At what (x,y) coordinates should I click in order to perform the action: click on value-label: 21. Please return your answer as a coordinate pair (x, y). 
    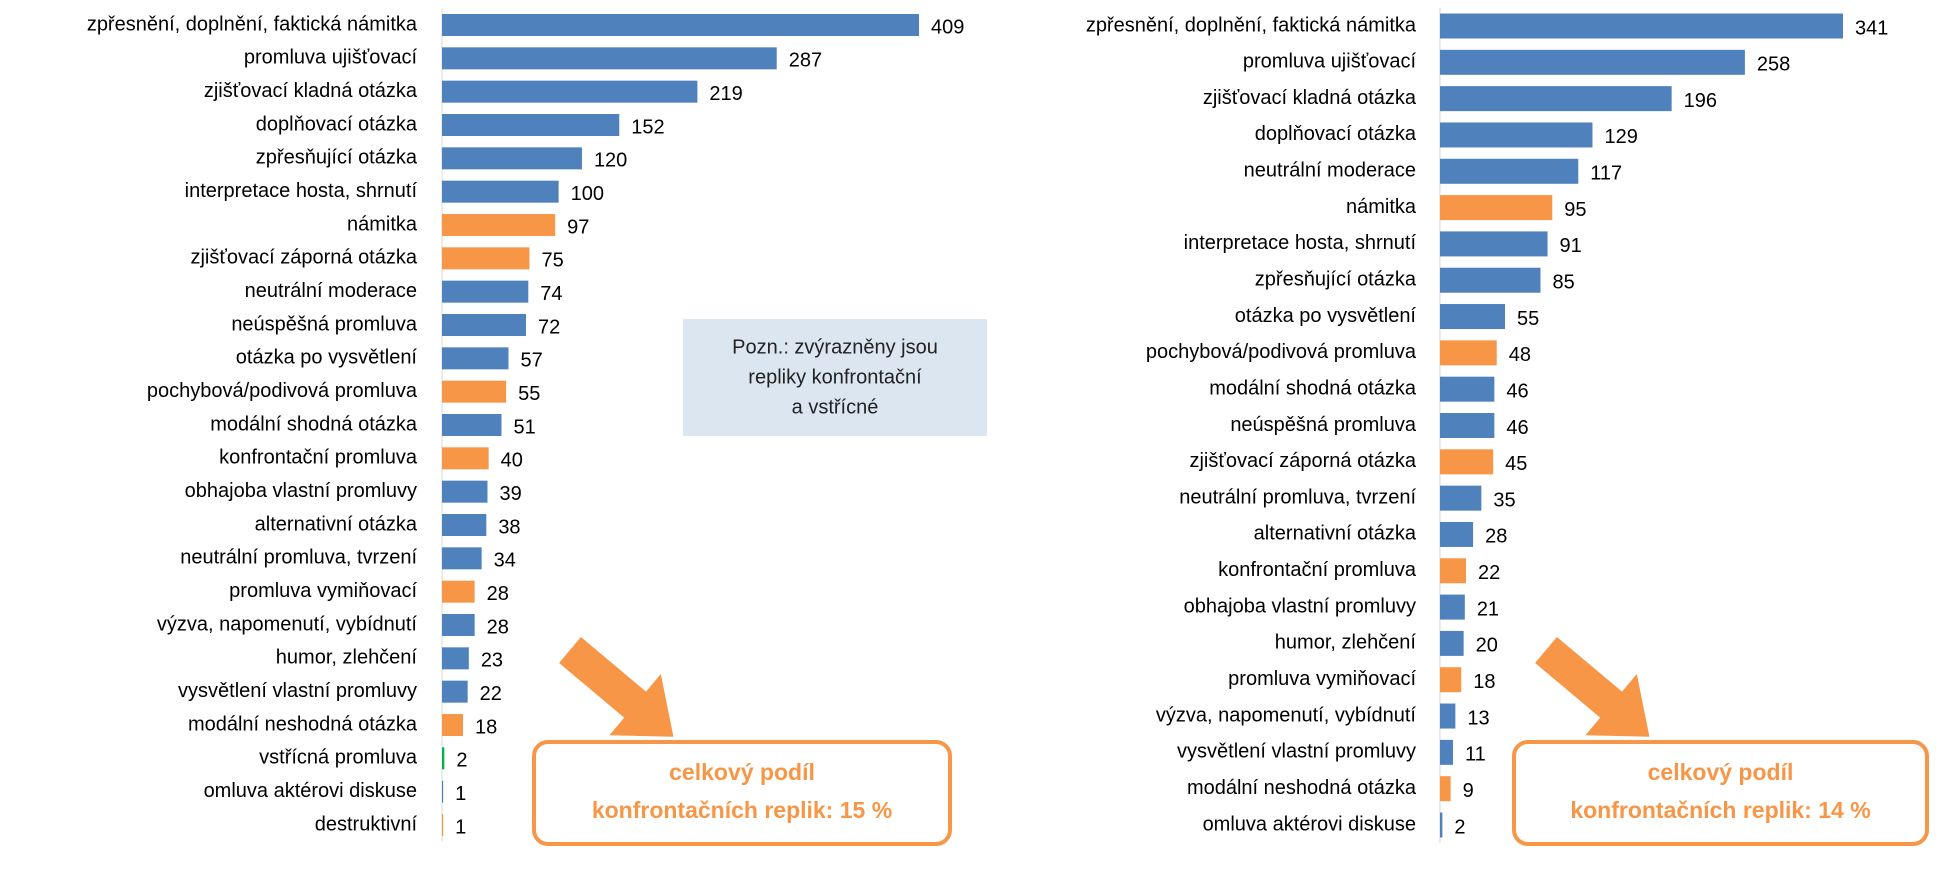
    Looking at the image, I should click on (1488, 609).